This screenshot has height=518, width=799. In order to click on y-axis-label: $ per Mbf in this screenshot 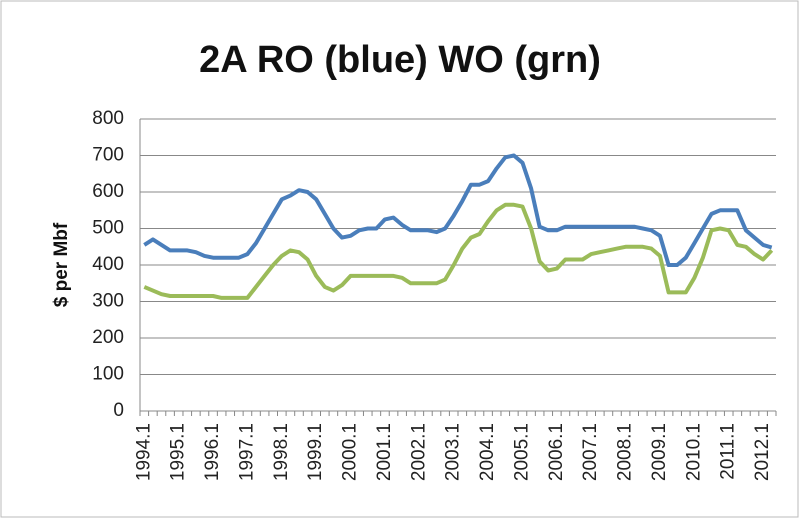, I will do `click(61, 264)`.